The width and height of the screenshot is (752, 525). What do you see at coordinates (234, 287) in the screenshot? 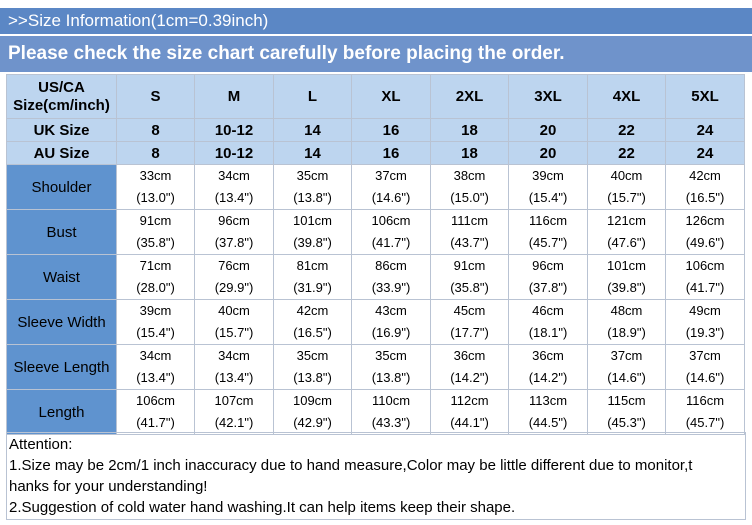
I see `inch-value: (29.9")` at bounding box center [234, 287].